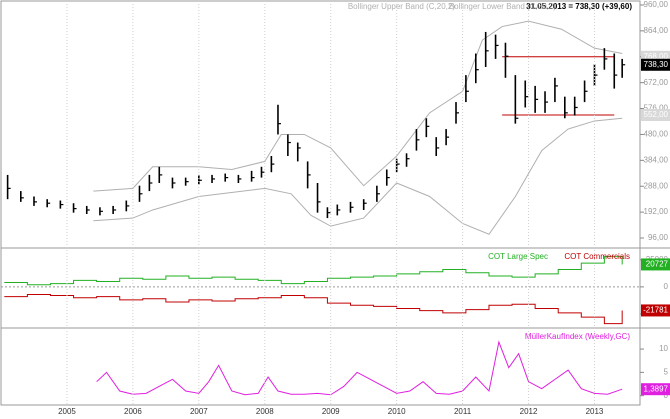 The width and height of the screenshot is (670, 419). Describe the element at coordinates (331, 411) in the screenshot. I see `x-tick-label: 2009` at that location.